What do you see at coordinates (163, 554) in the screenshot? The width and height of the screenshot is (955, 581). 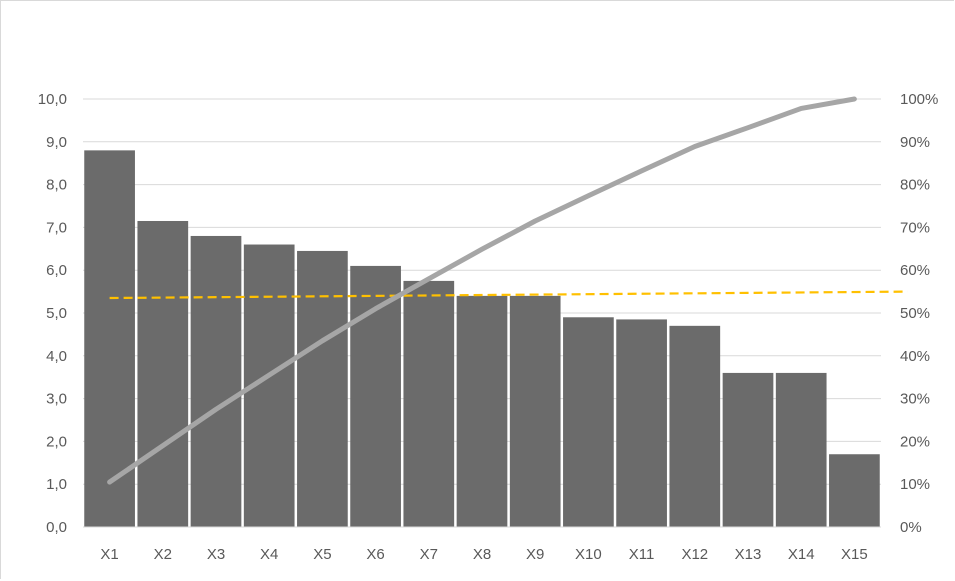 I see `x-axis-tick-label: X2` at bounding box center [163, 554].